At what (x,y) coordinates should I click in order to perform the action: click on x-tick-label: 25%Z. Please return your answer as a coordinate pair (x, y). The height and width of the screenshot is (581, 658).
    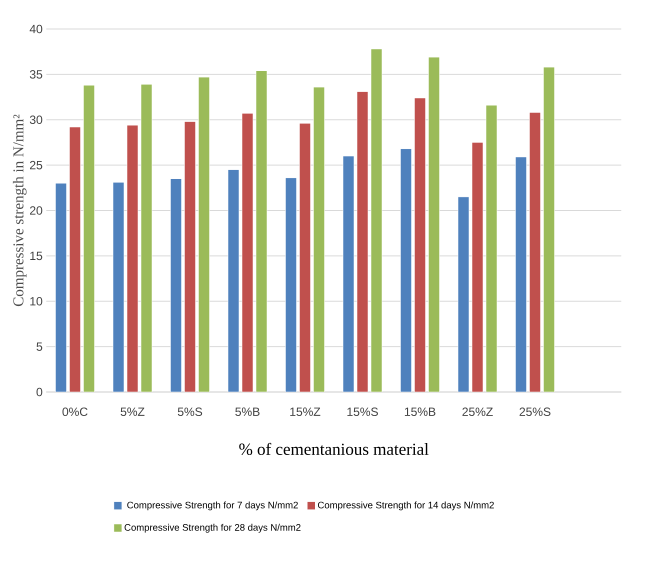
    Looking at the image, I should click on (477, 412).